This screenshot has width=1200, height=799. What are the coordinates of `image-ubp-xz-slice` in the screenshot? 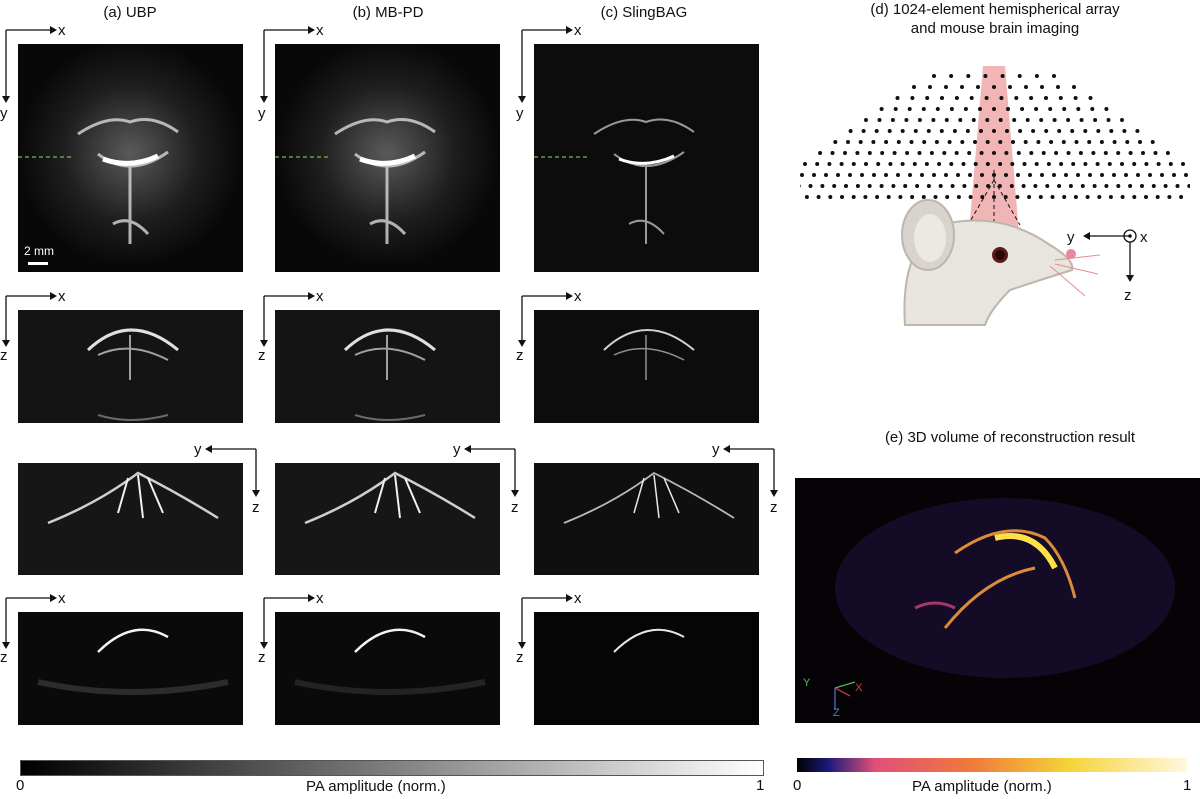 It's located at (130, 668).